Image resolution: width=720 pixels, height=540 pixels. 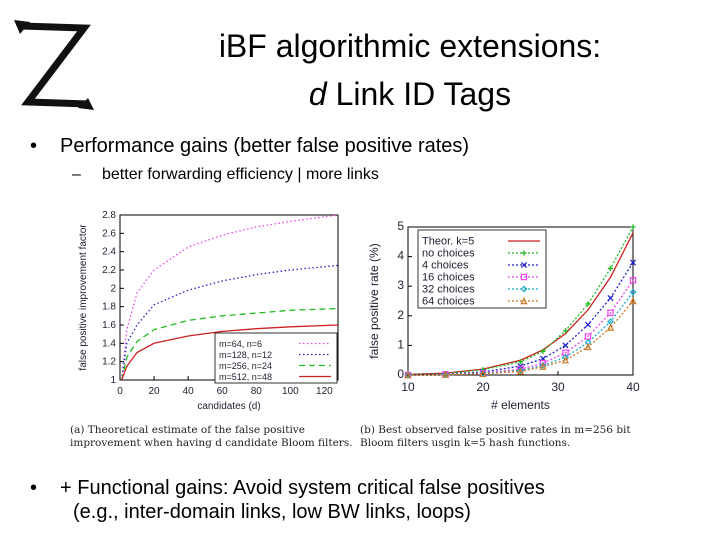 I want to click on x-tick-label: 100, so click(x=290, y=391).